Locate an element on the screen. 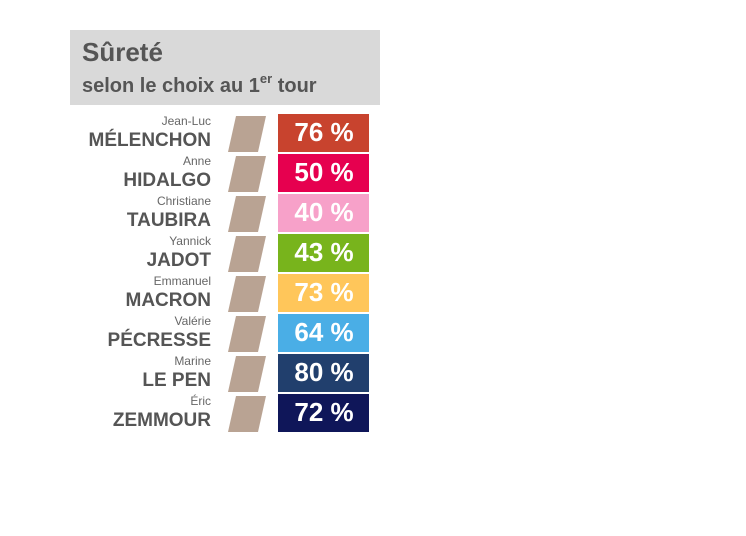  last-name: TAUBIRA is located at coordinates (169, 220).